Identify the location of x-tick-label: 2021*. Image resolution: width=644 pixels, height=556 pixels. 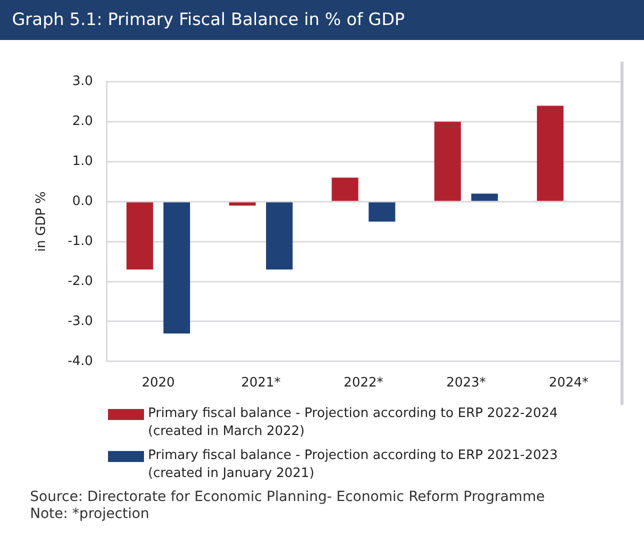
(261, 383).